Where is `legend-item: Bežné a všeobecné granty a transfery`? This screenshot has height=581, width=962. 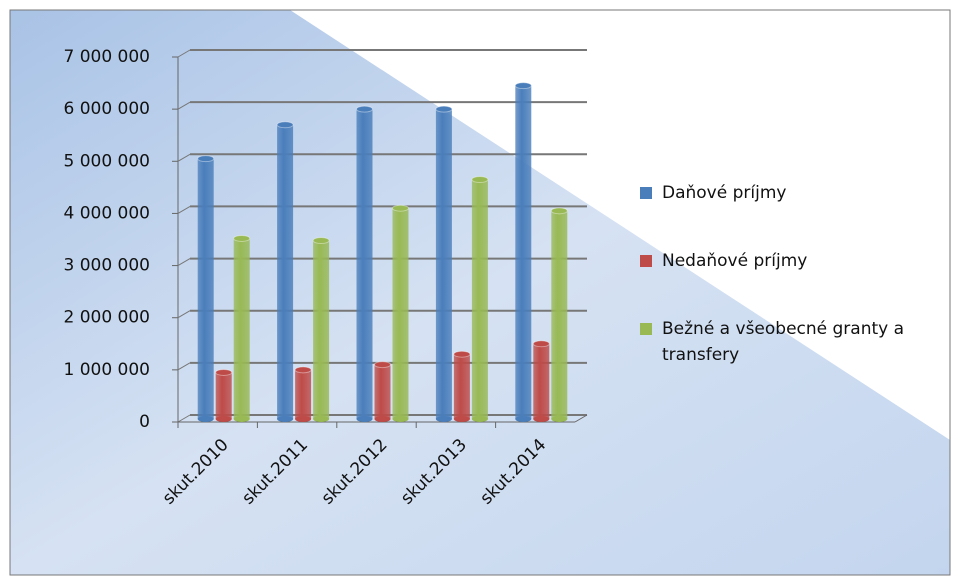 legend-item: Bežné a všeobecné granty a transfery is located at coordinates (795, 342).